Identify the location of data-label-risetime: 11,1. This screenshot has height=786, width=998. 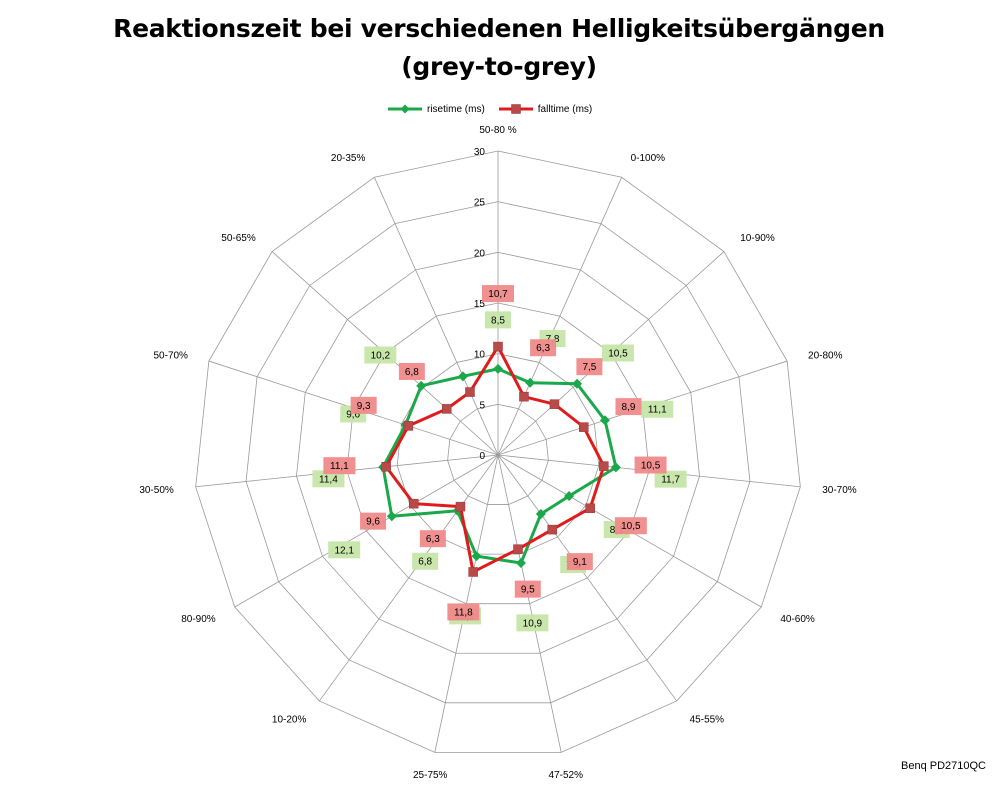
(657, 410).